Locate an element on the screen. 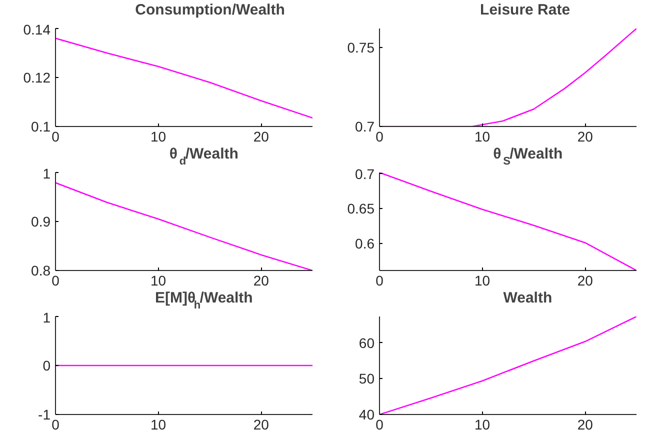 The image size is (648, 438). y-tick-label: -1 is located at coordinates (44, 414).